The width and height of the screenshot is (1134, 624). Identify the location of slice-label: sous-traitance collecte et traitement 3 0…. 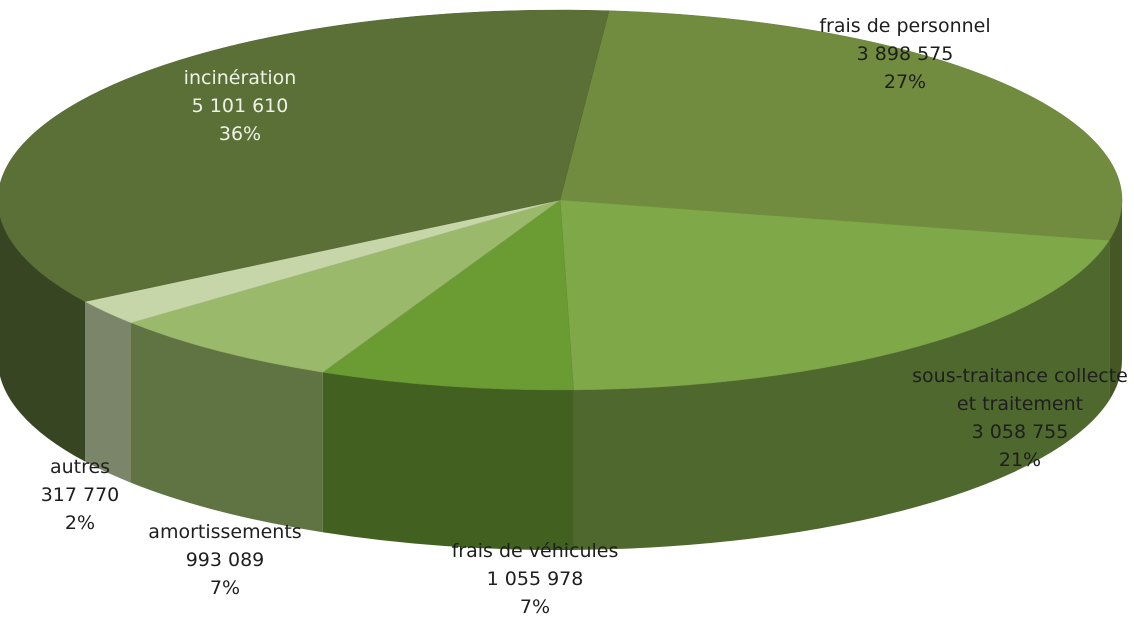
(1019, 418).